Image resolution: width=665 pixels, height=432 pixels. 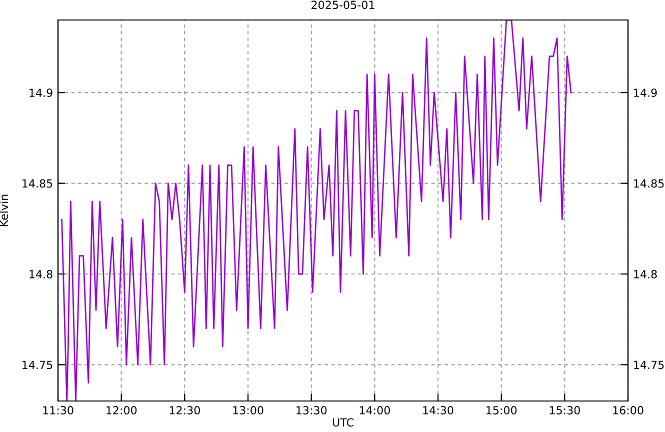 What do you see at coordinates (501, 410) in the screenshot?
I see `x-tick-label: 15:00` at bounding box center [501, 410].